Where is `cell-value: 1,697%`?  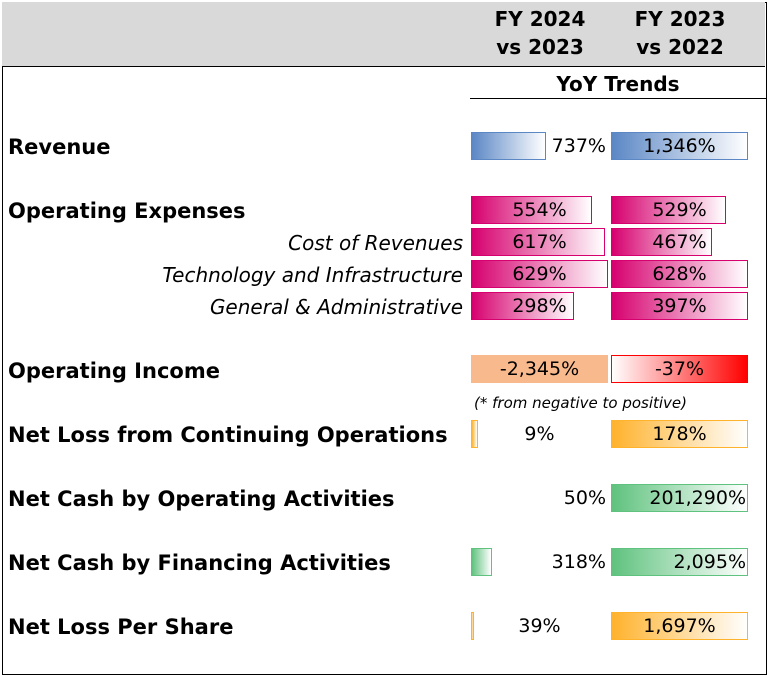
cell-value: 1,697% is located at coordinates (679, 626).